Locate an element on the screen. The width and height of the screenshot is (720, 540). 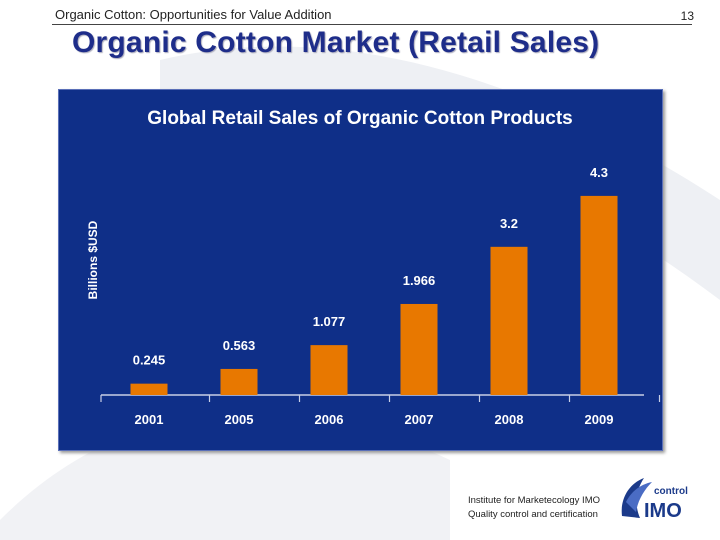
data-label-2006: 1.077 is located at coordinates (329, 321).